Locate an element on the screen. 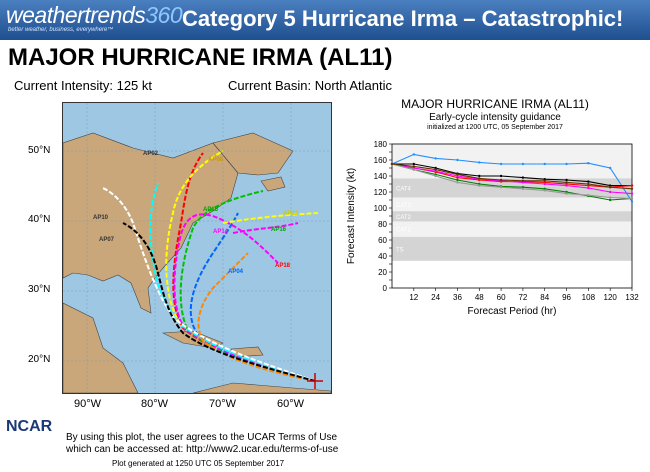  track-label: AP07 is located at coordinates (107, 240).